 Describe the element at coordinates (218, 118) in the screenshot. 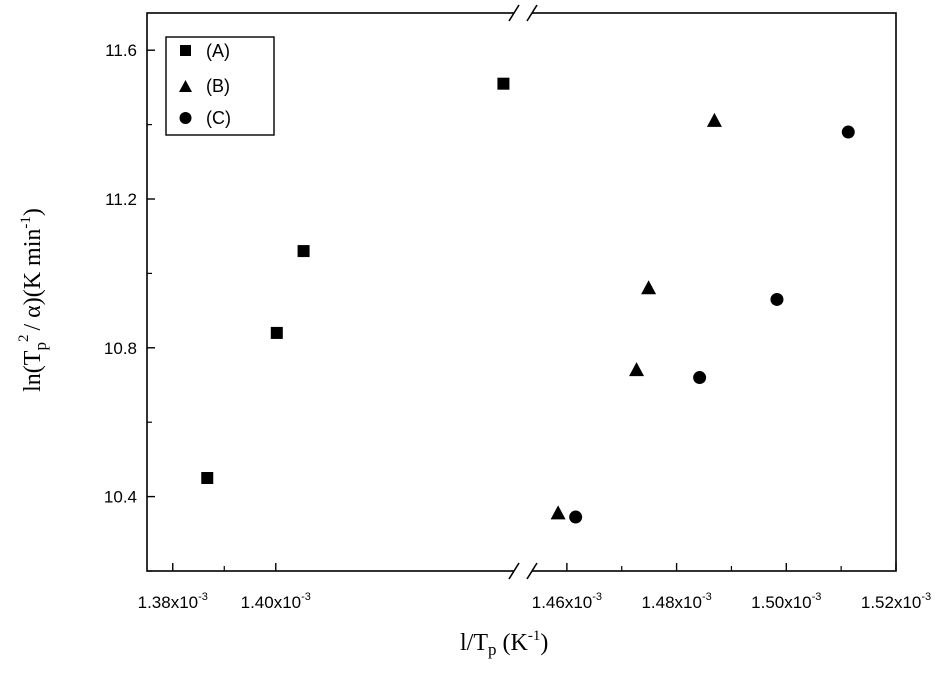

I see `legend-label-c: (C)` at that location.